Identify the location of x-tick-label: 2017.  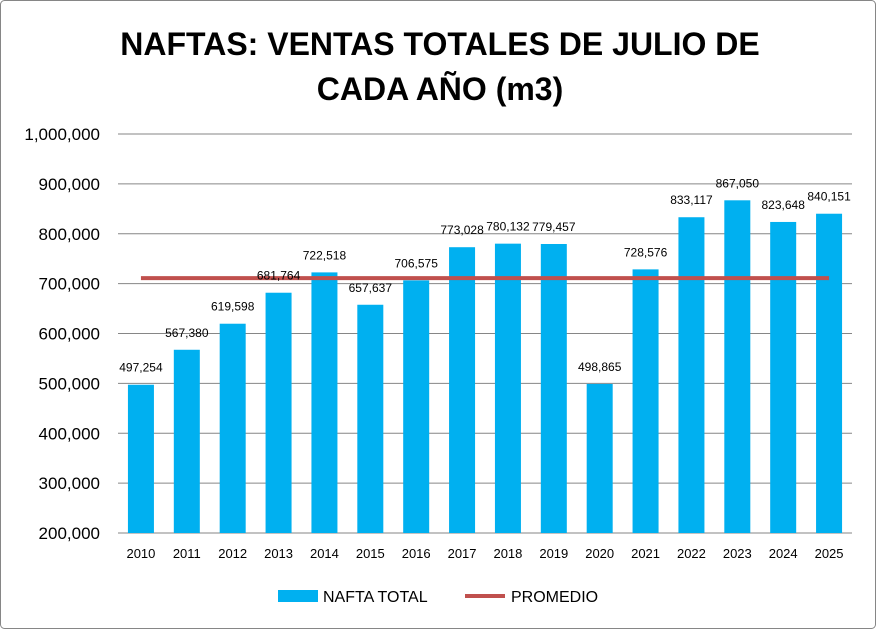
(462, 553).